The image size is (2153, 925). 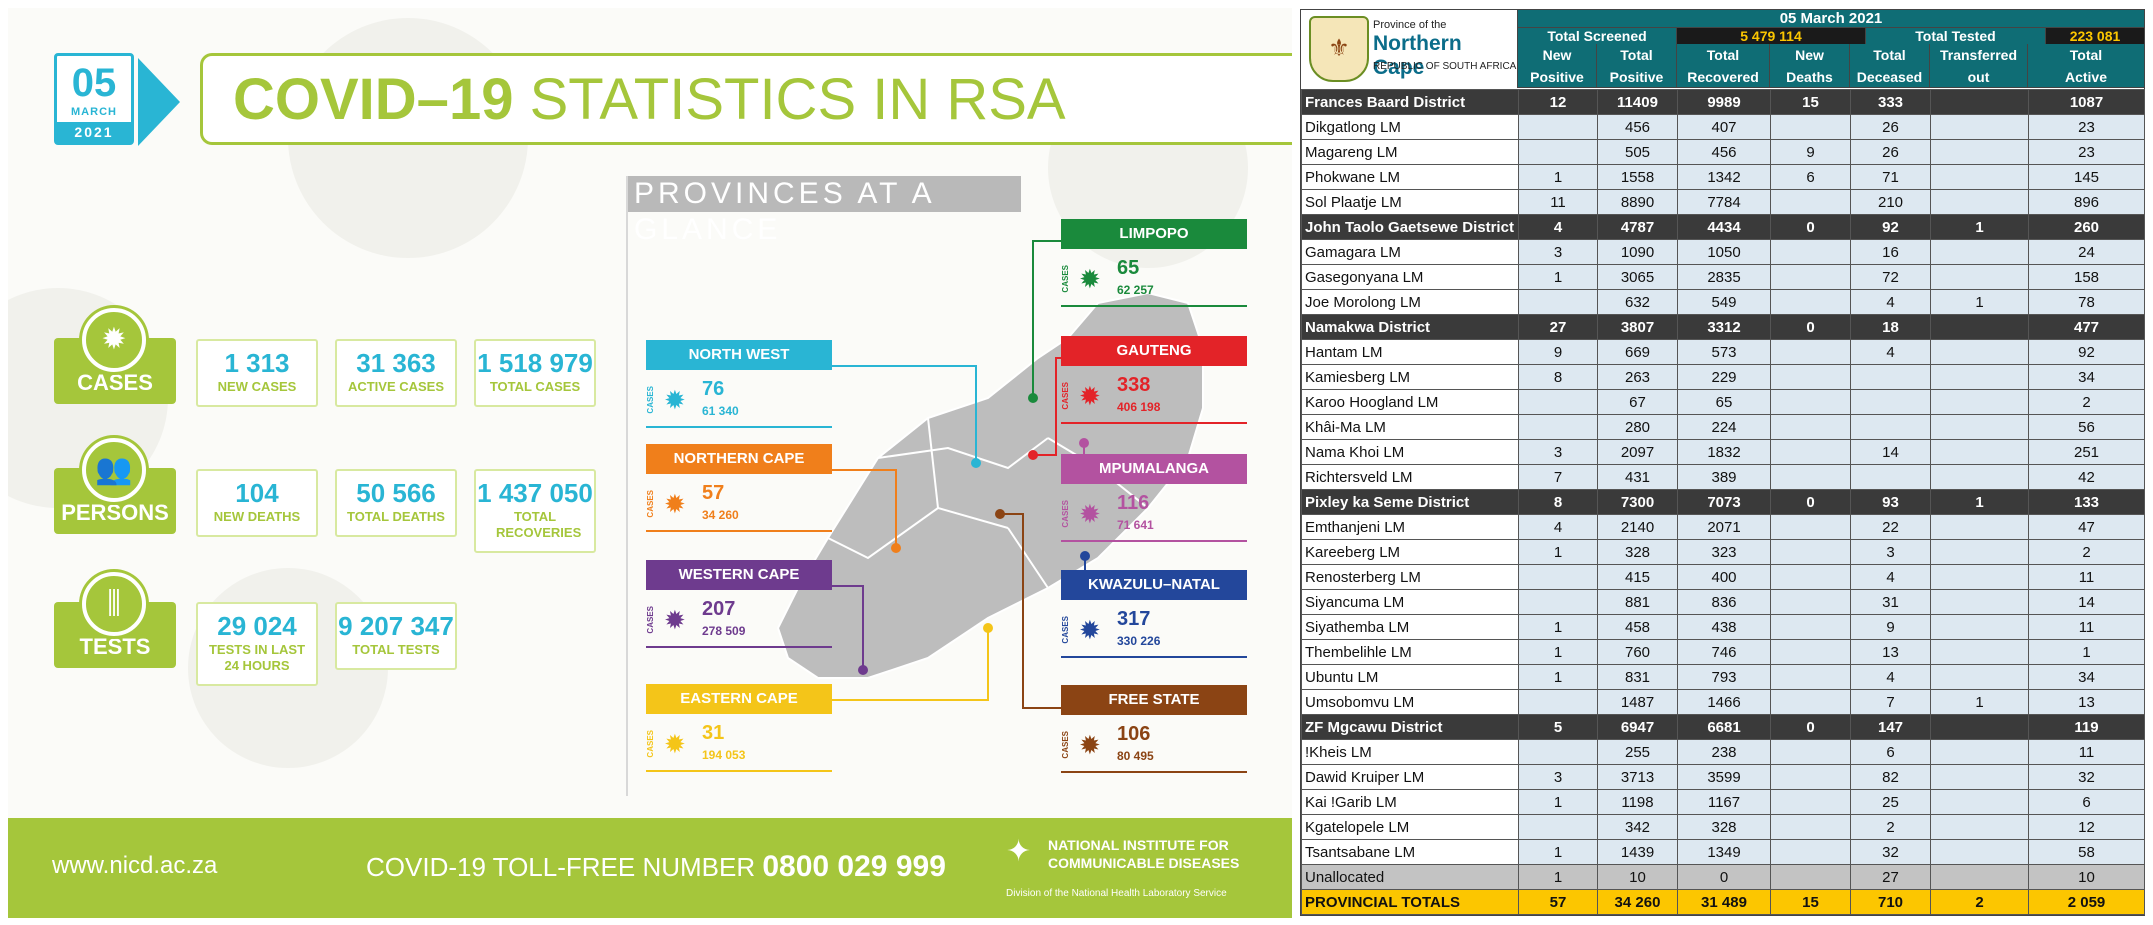 I want to click on website-link: www.nicd.ac.za, so click(x=135, y=865).